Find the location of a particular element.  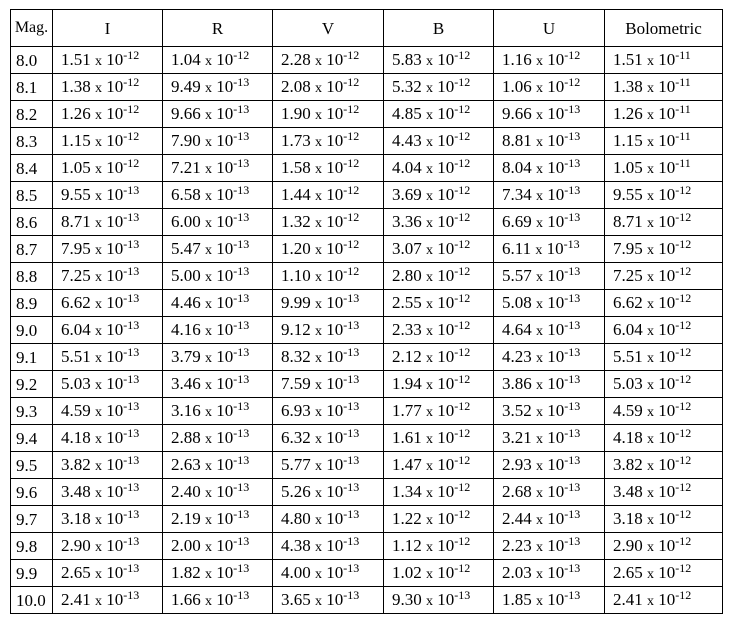

mag-cell: 9.8 is located at coordinates (31, 546).